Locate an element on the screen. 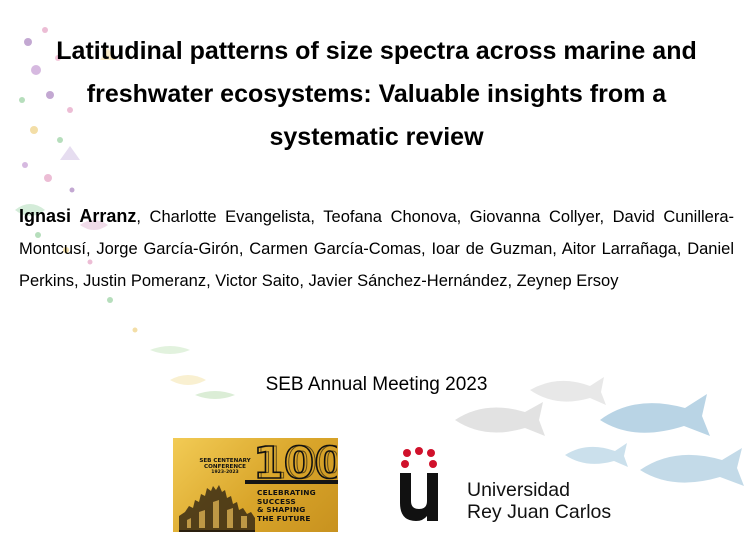 The height and width of the screenshot is (545, 753). seb-100-mark: 100 100 is located at coordinates (295, 460).